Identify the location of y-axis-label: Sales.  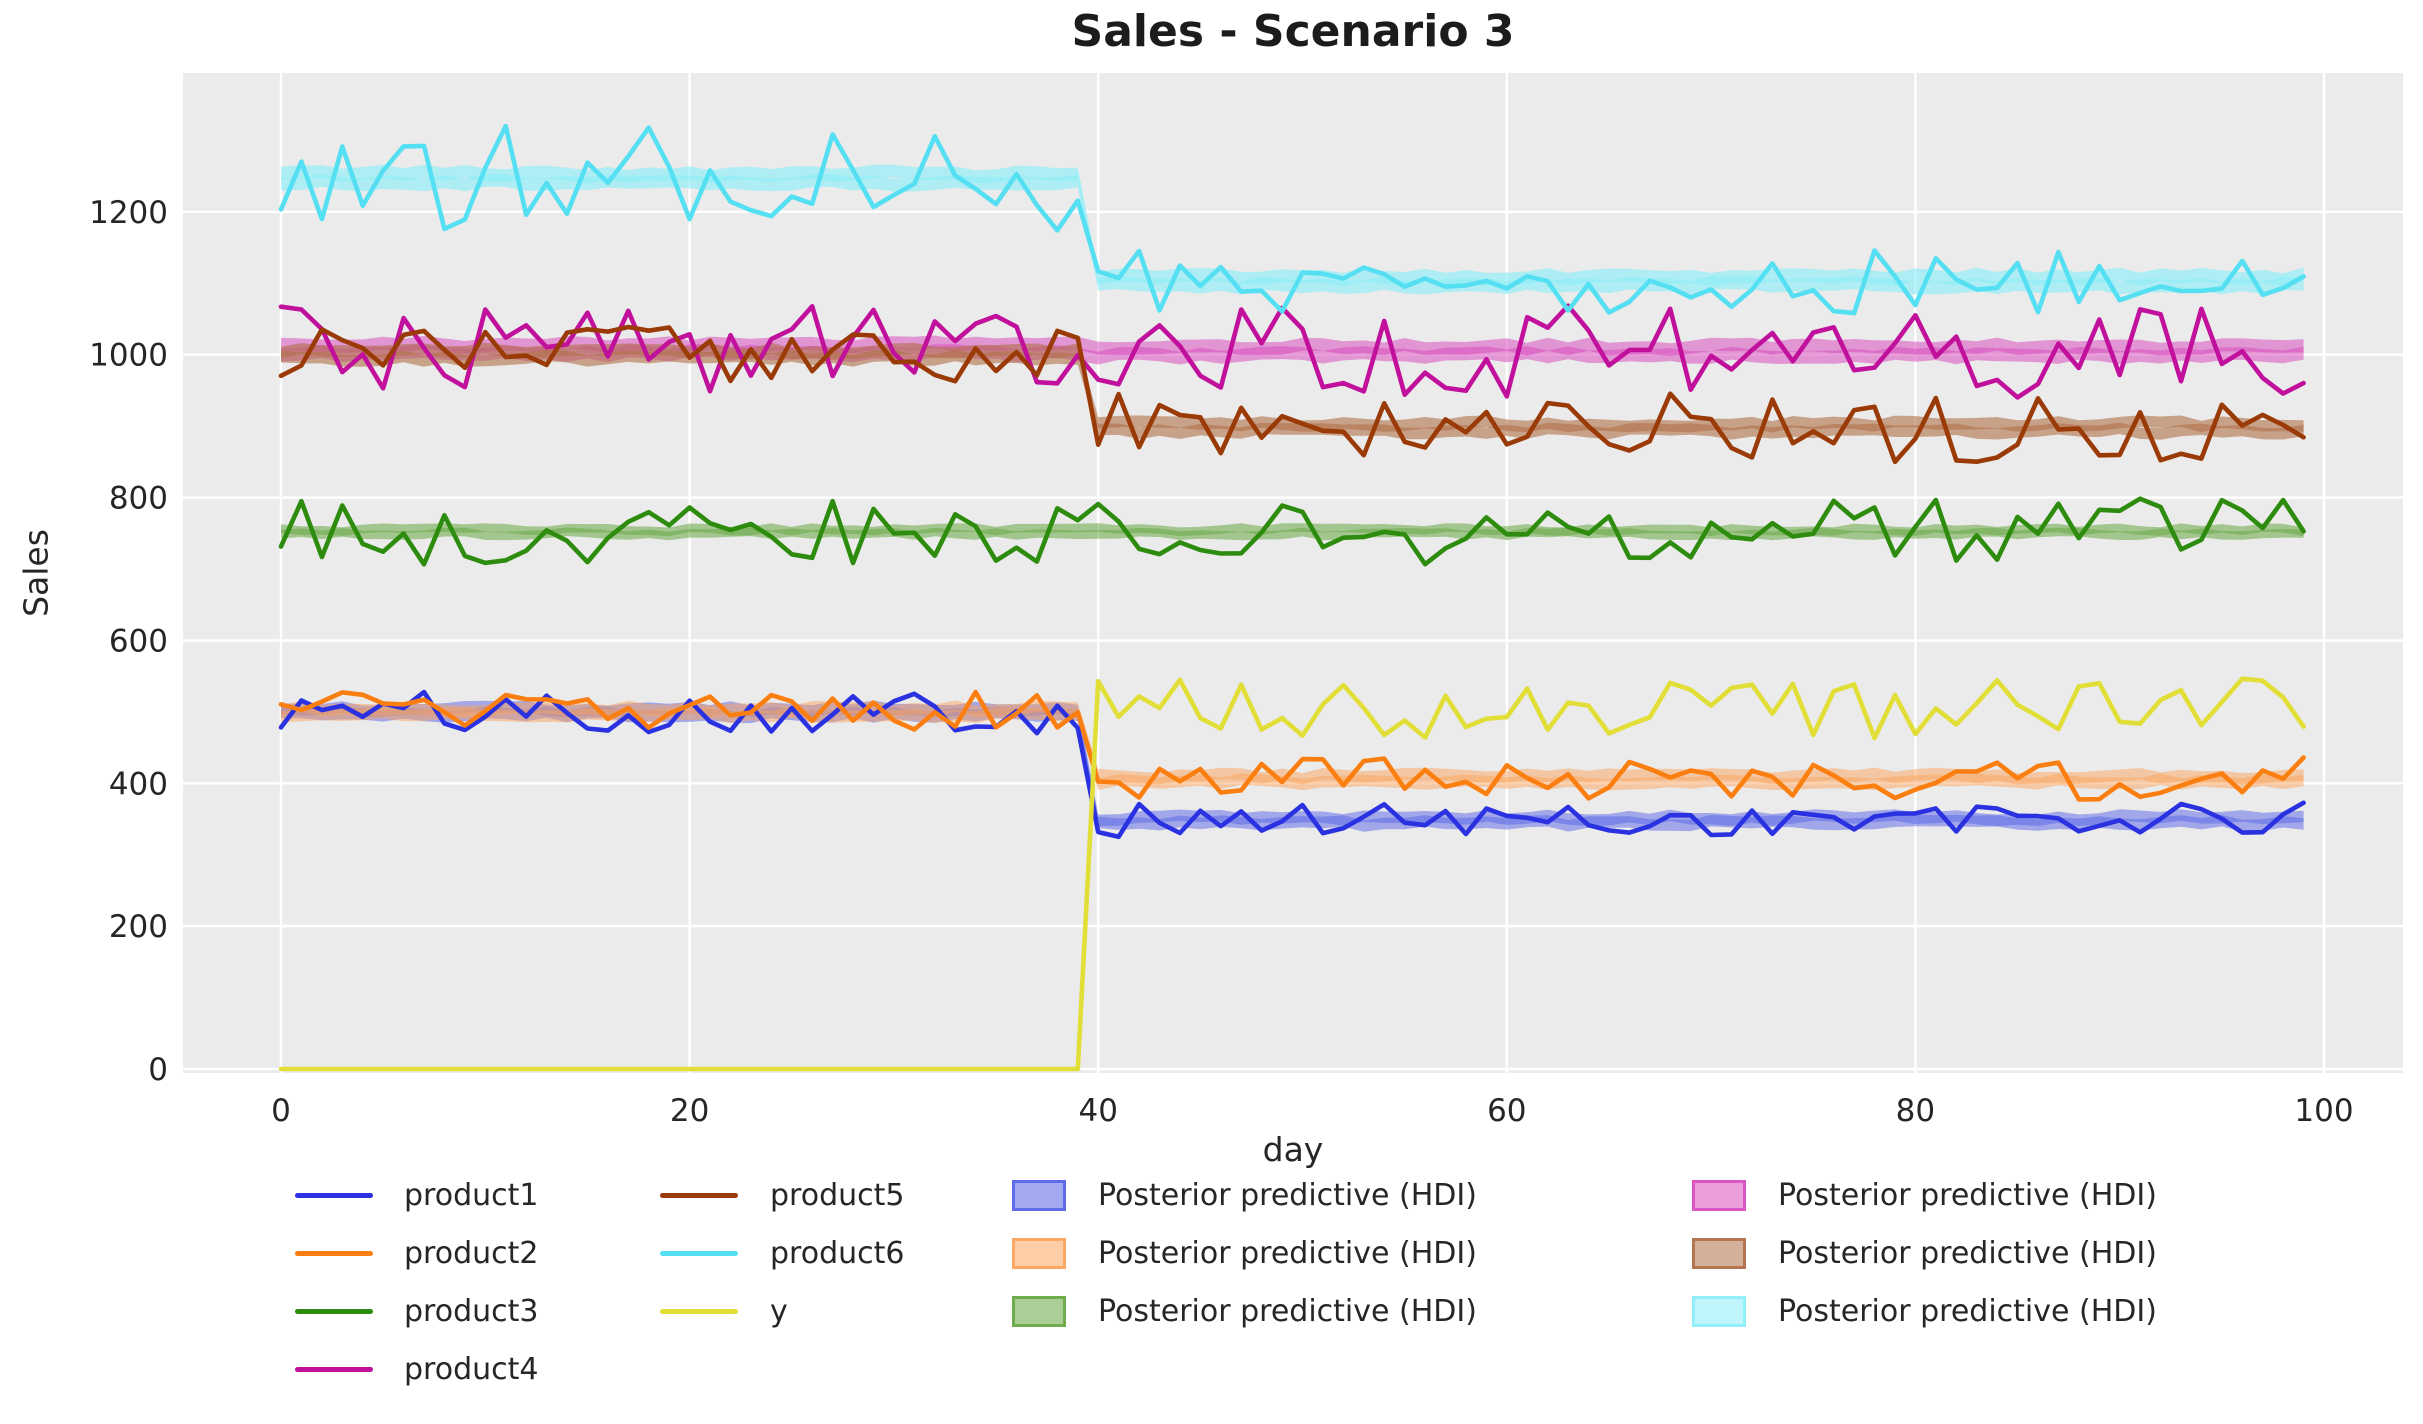
(36, 573).